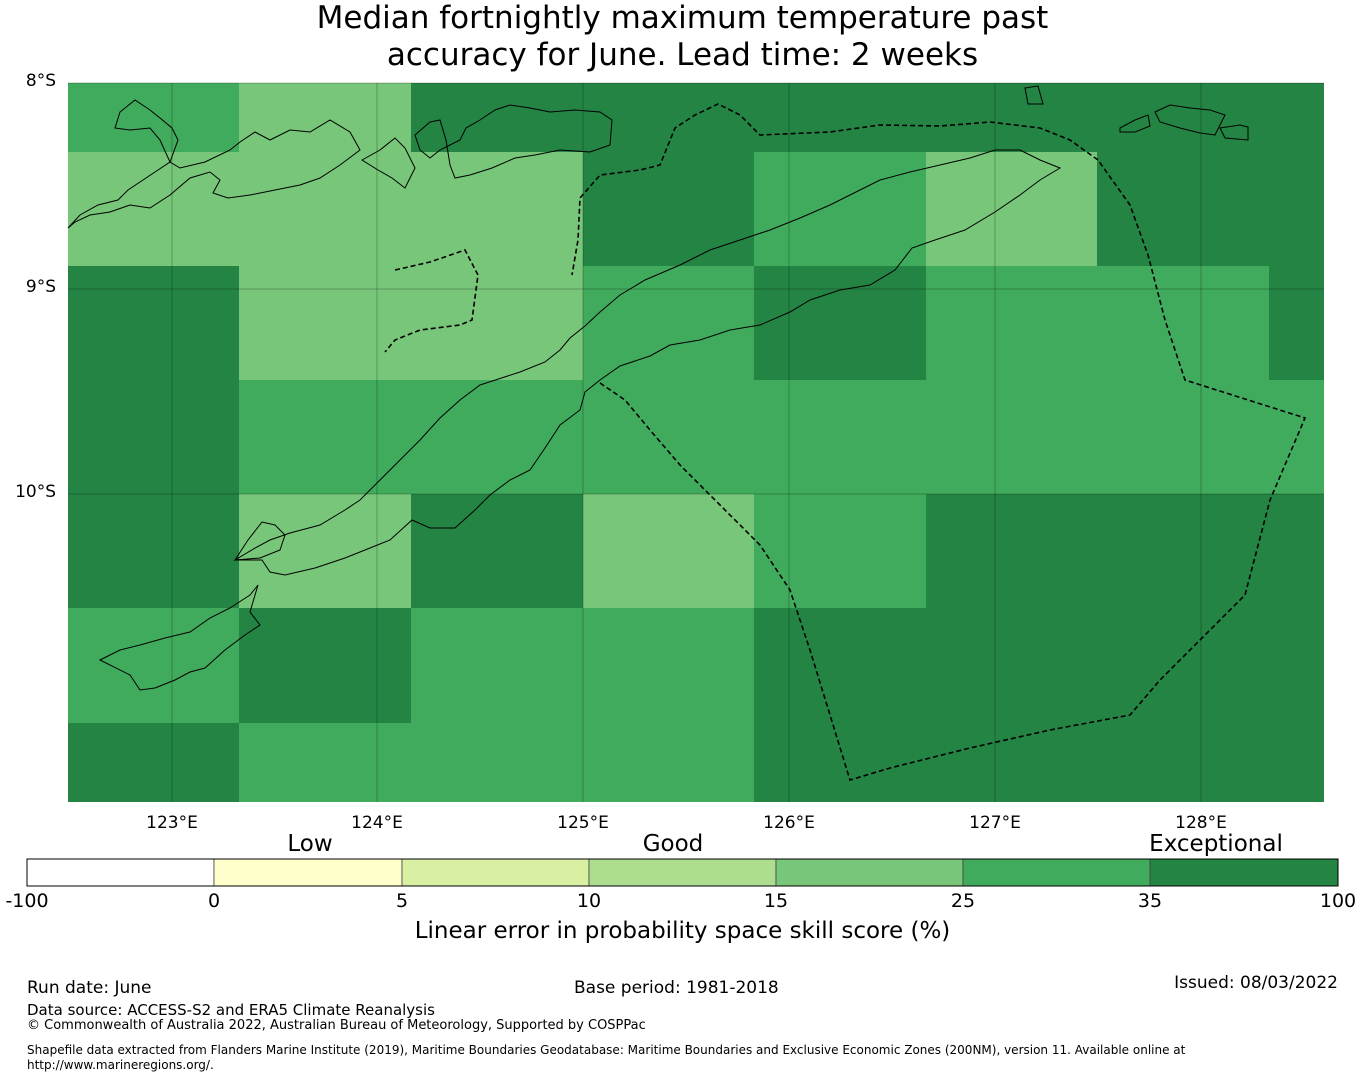 The image size is (1365, 1080). What do you see at coordinates (776, 901) in the screenshot?
I see `colorbar-tick-label: 15` at bounding box center [776, 901].